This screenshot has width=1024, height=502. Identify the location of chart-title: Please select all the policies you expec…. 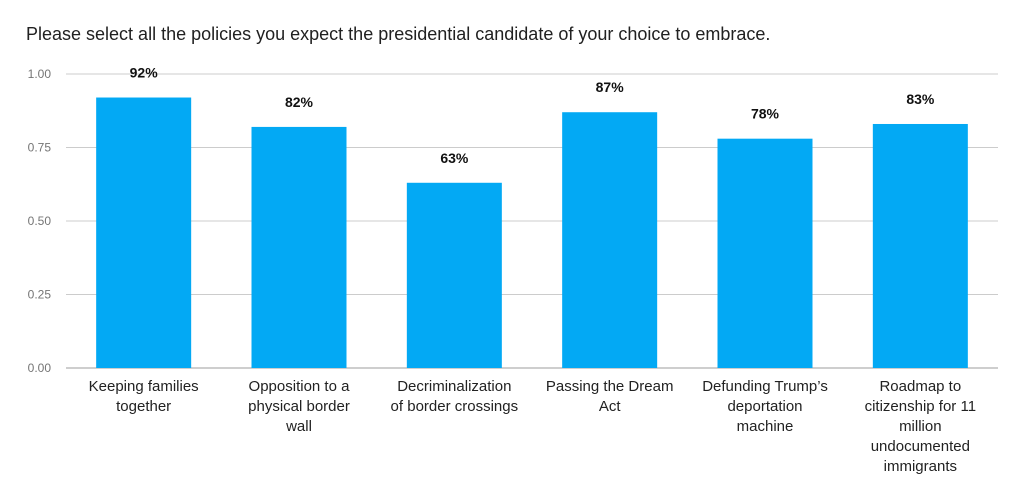
(398, 34).